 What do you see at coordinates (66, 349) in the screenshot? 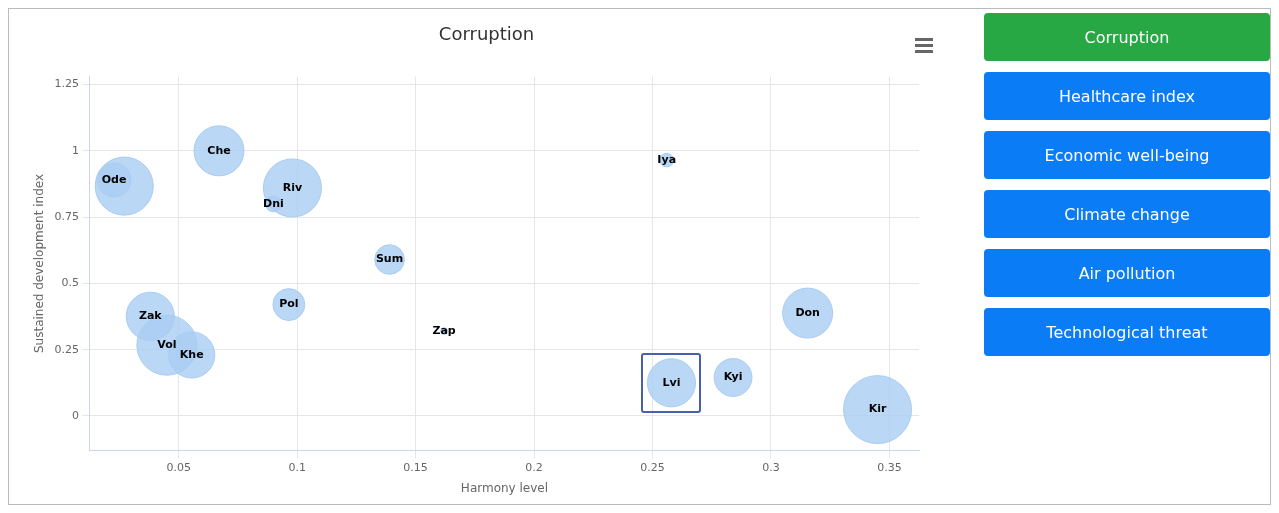
I see `y-tick-label: 0.25` at bounding box center [66, 349].